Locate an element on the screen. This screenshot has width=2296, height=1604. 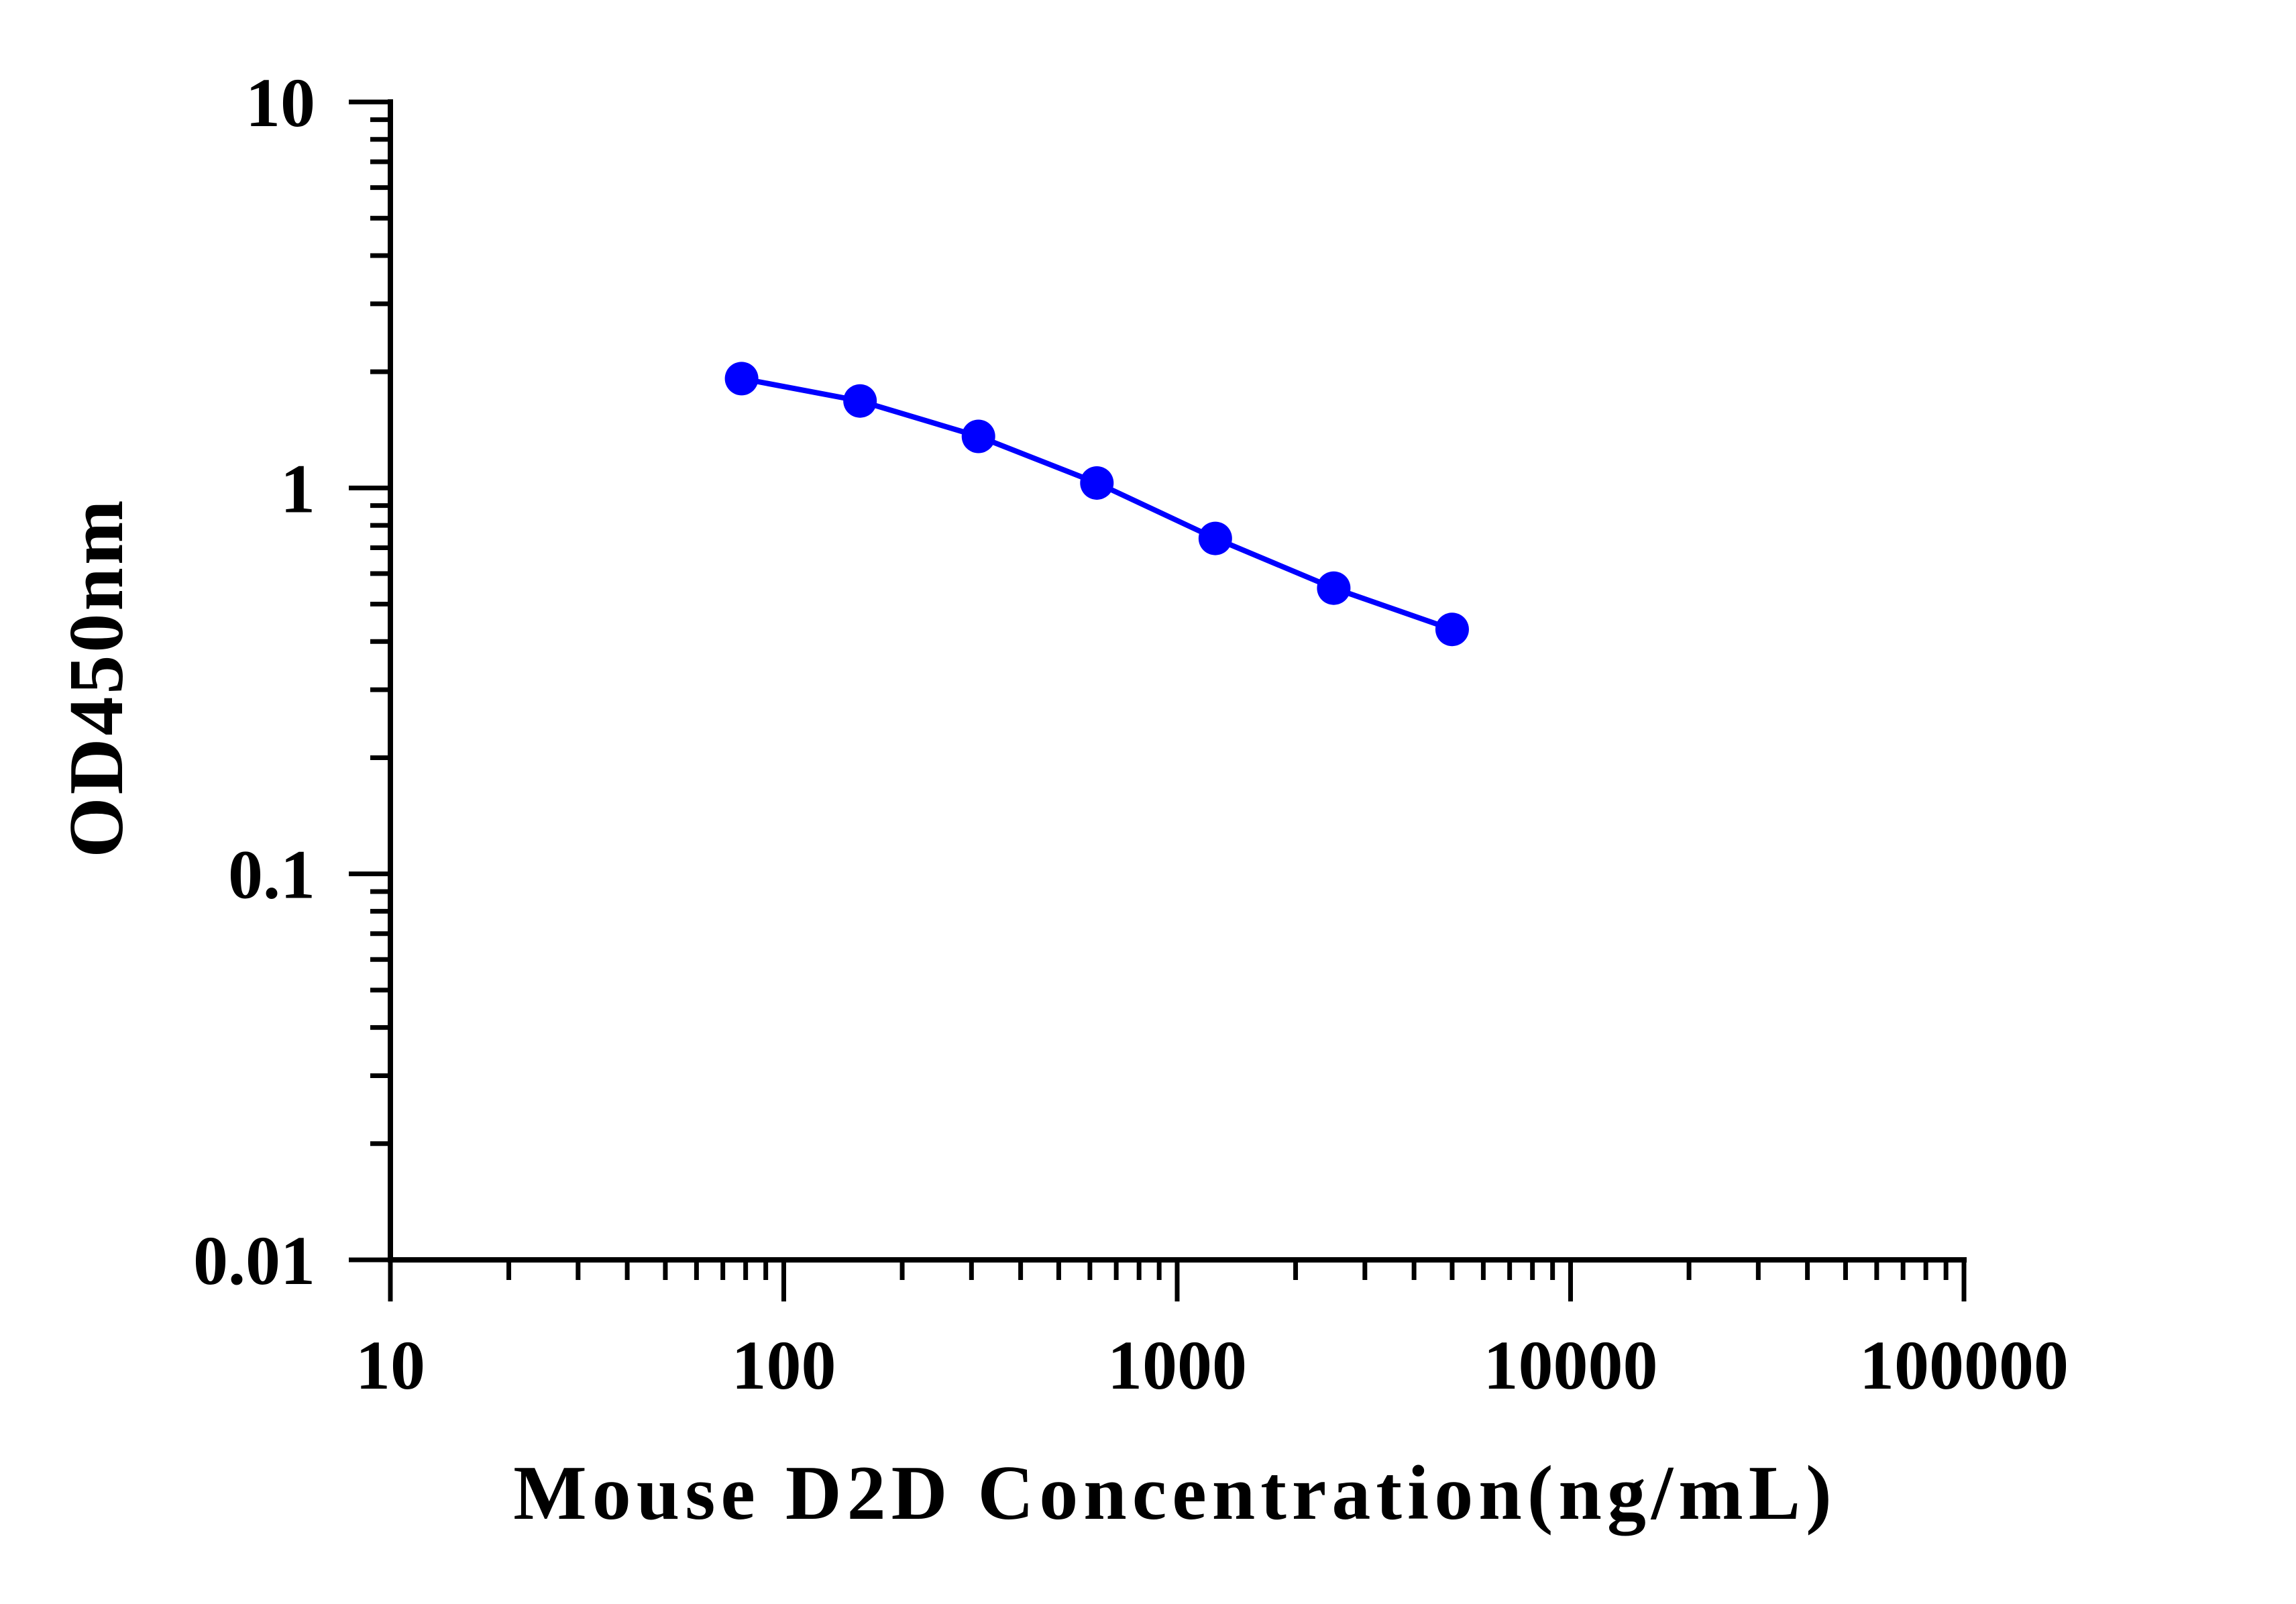
x-tick-label: 100000 is located at coordinates (1964, 1365).